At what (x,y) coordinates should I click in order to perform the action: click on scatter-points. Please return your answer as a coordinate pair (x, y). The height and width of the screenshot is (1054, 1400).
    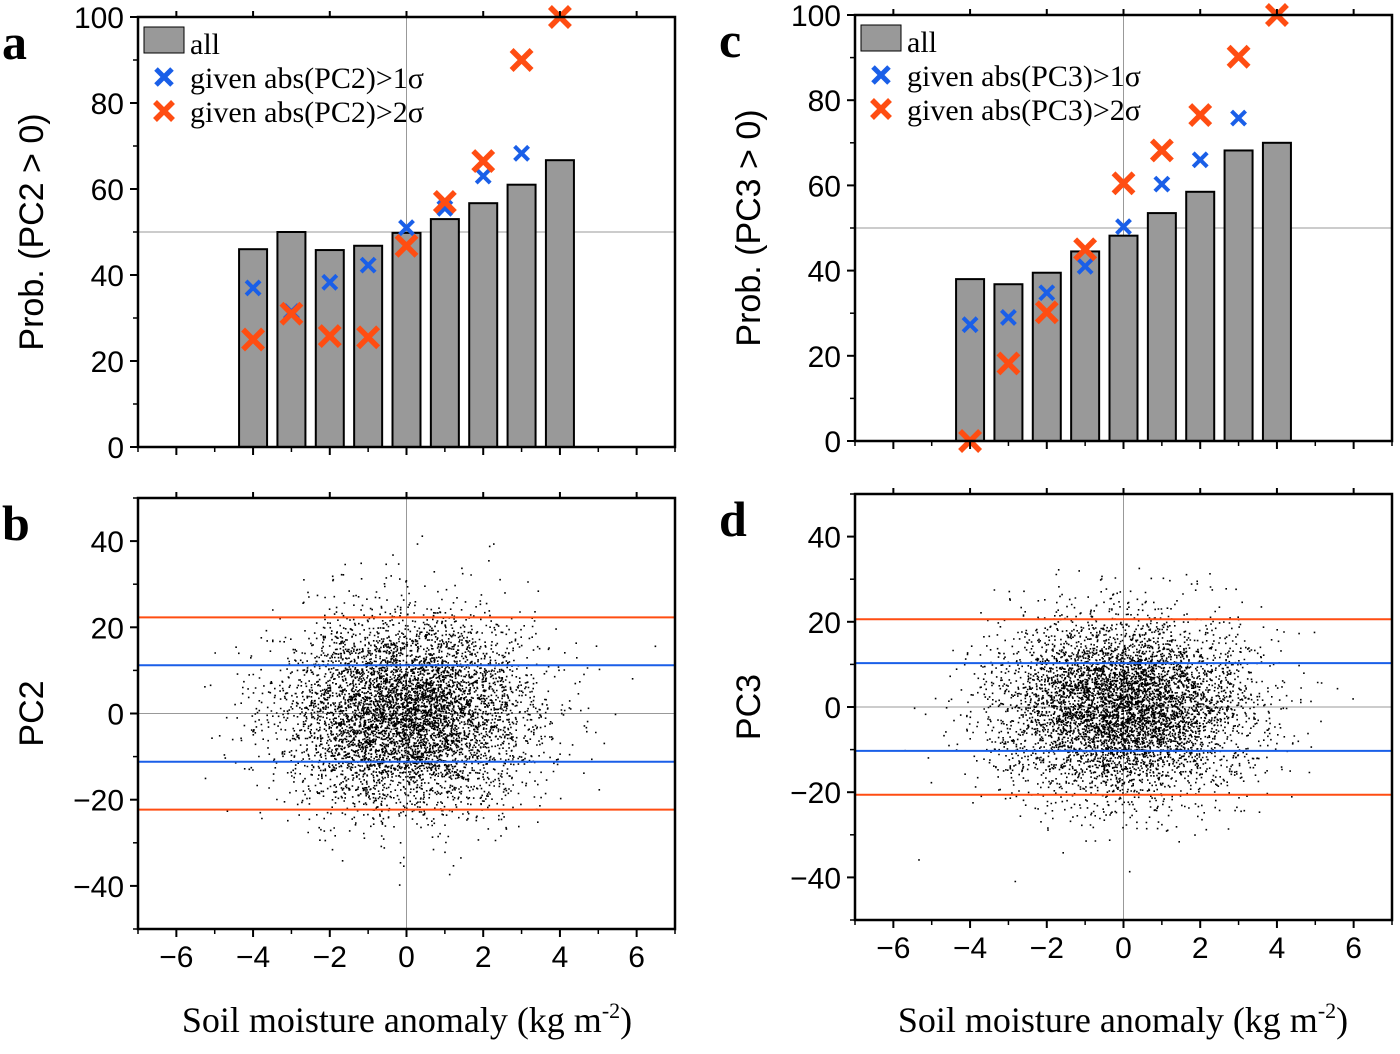
    Looking at the image, I should click on (1129, 725).